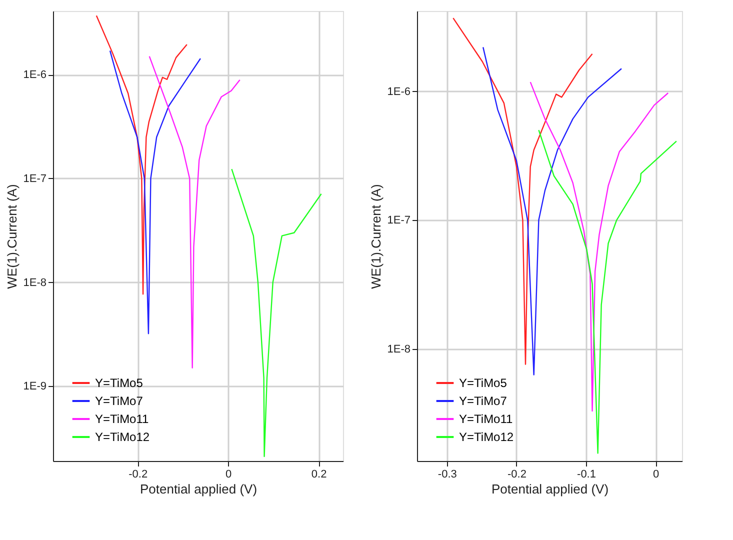 This screenshot has height=540, width=733. I want to click on x-tick-label: 0.2, so click(319, 474).